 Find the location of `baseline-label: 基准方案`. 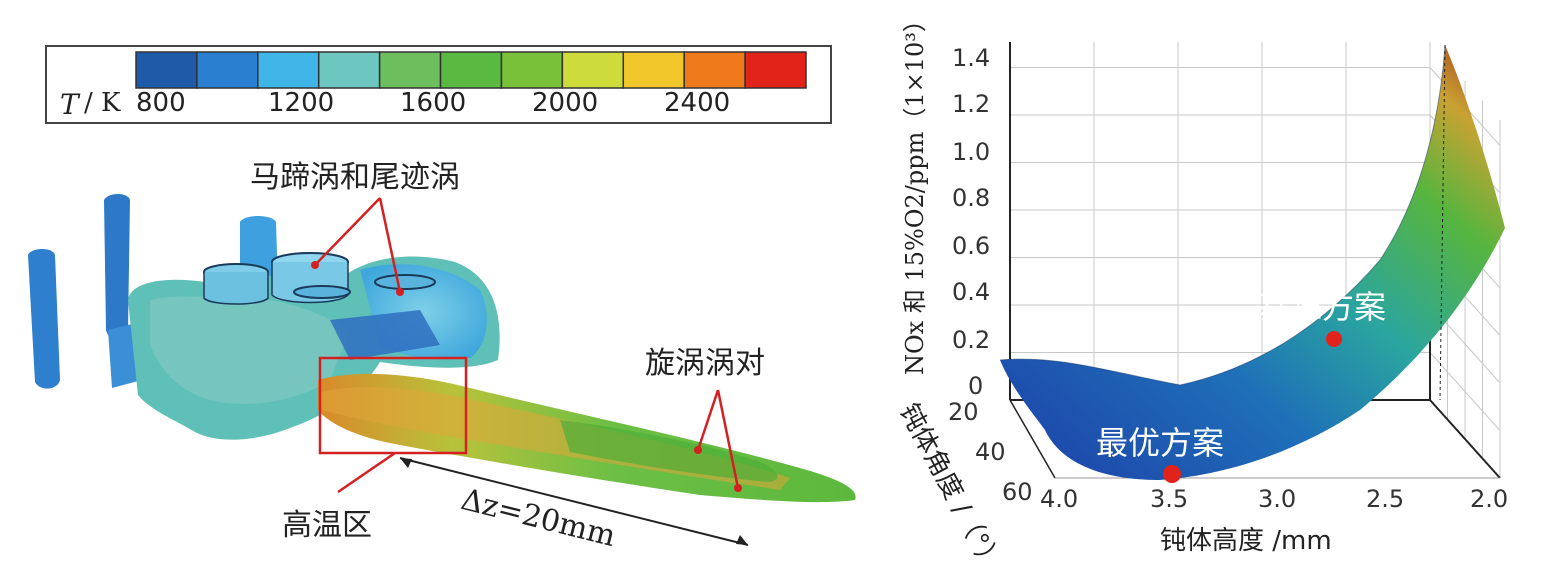

baseline-label: 基准方案 is located at coordinates (1322, 307).